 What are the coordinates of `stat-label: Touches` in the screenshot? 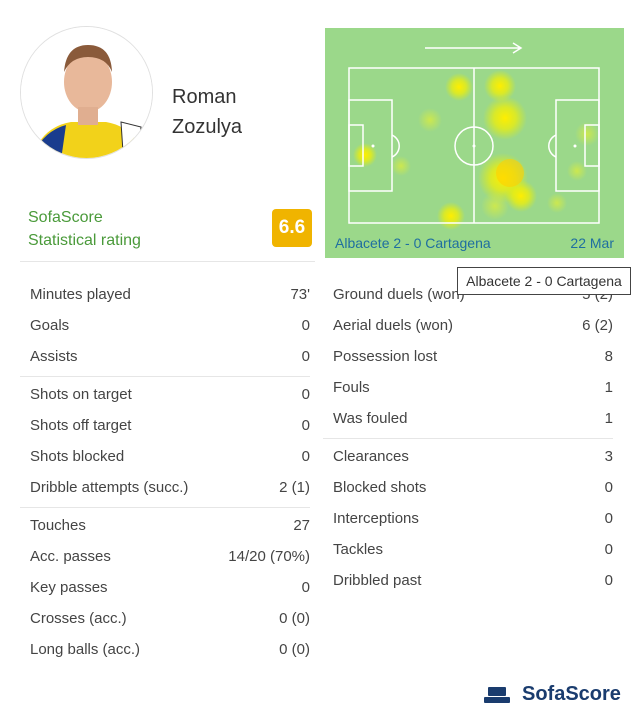 It's located at (58, 525).